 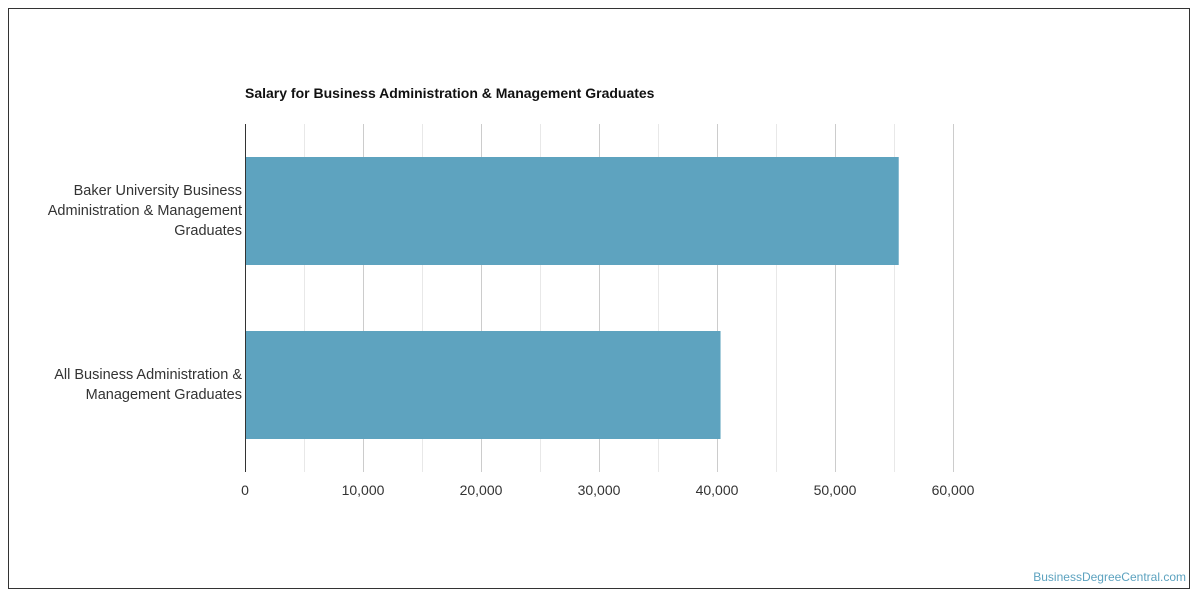 What do you see at coordinates (363, 490) in the screenshot?
I see `x-tick-label: 10,000` at bounding box center [363, 490].